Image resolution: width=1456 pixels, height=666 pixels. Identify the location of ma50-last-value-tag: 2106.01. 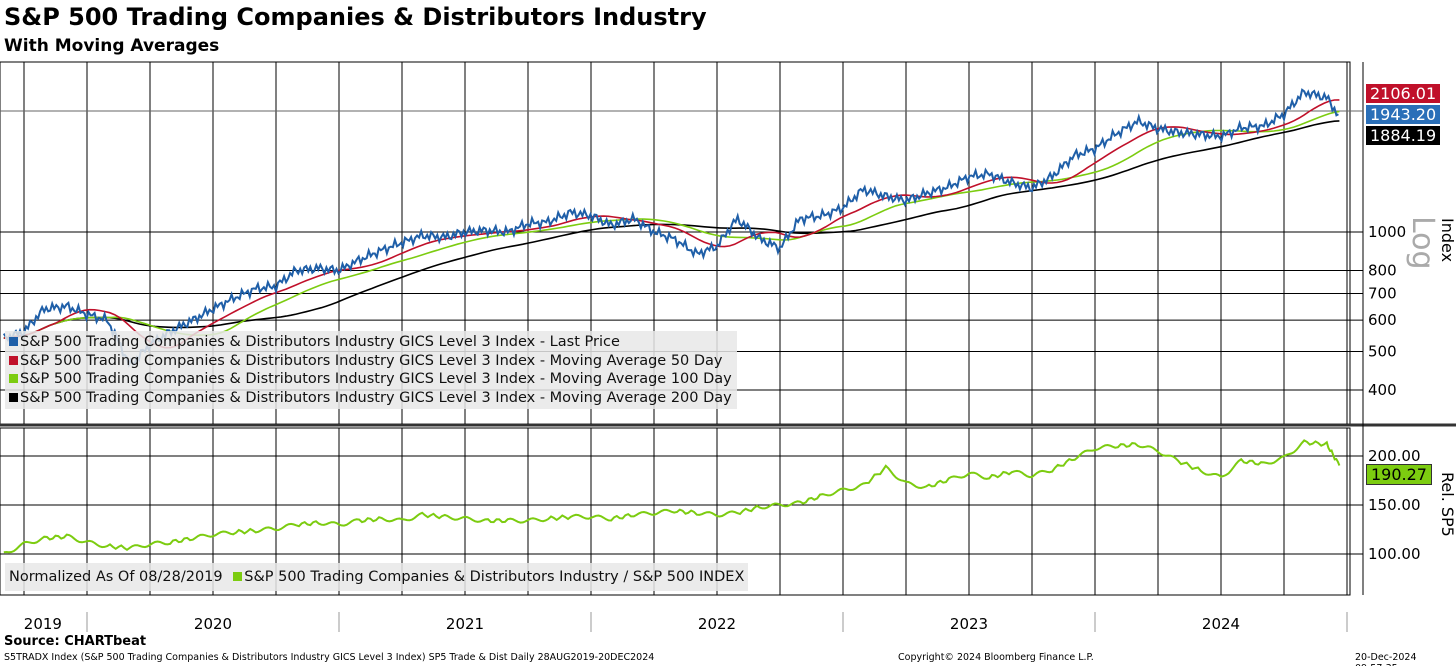
(1403, 93).